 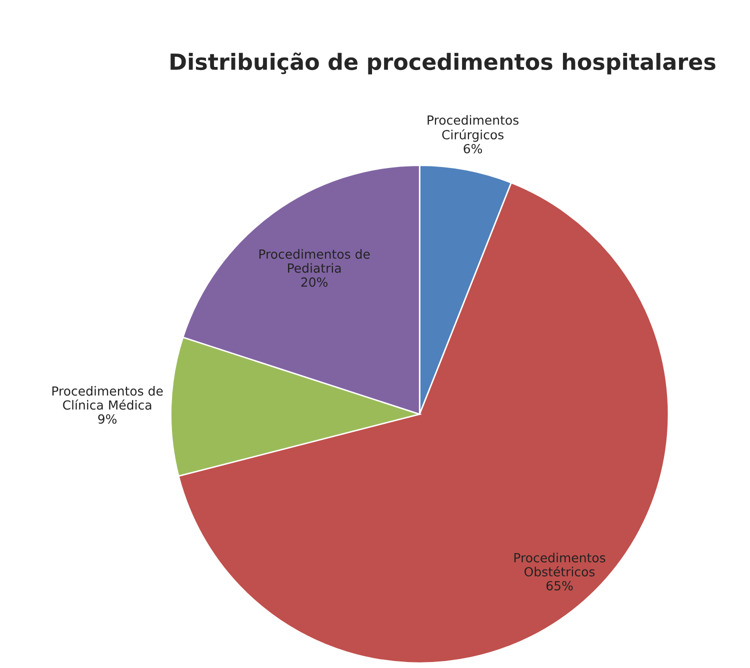 What do you see at coordinates (314, 282) in the screenshot?
I see `data-label: 20%` at bounding box center [314, 282].